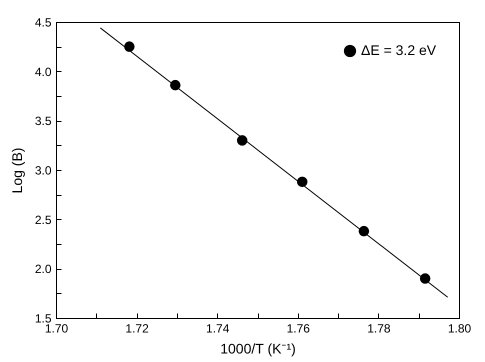 The image size is (485, 362). Describe the element at coordinates (16, 171) in the screenshot. I see `y-axis-title: Log (B)` at that location.